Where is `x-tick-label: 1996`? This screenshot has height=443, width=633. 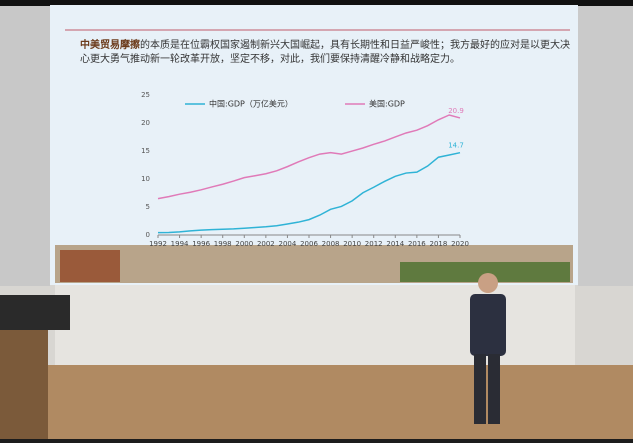
x-tick-label: 1996 is located at coordinates (201, 244).